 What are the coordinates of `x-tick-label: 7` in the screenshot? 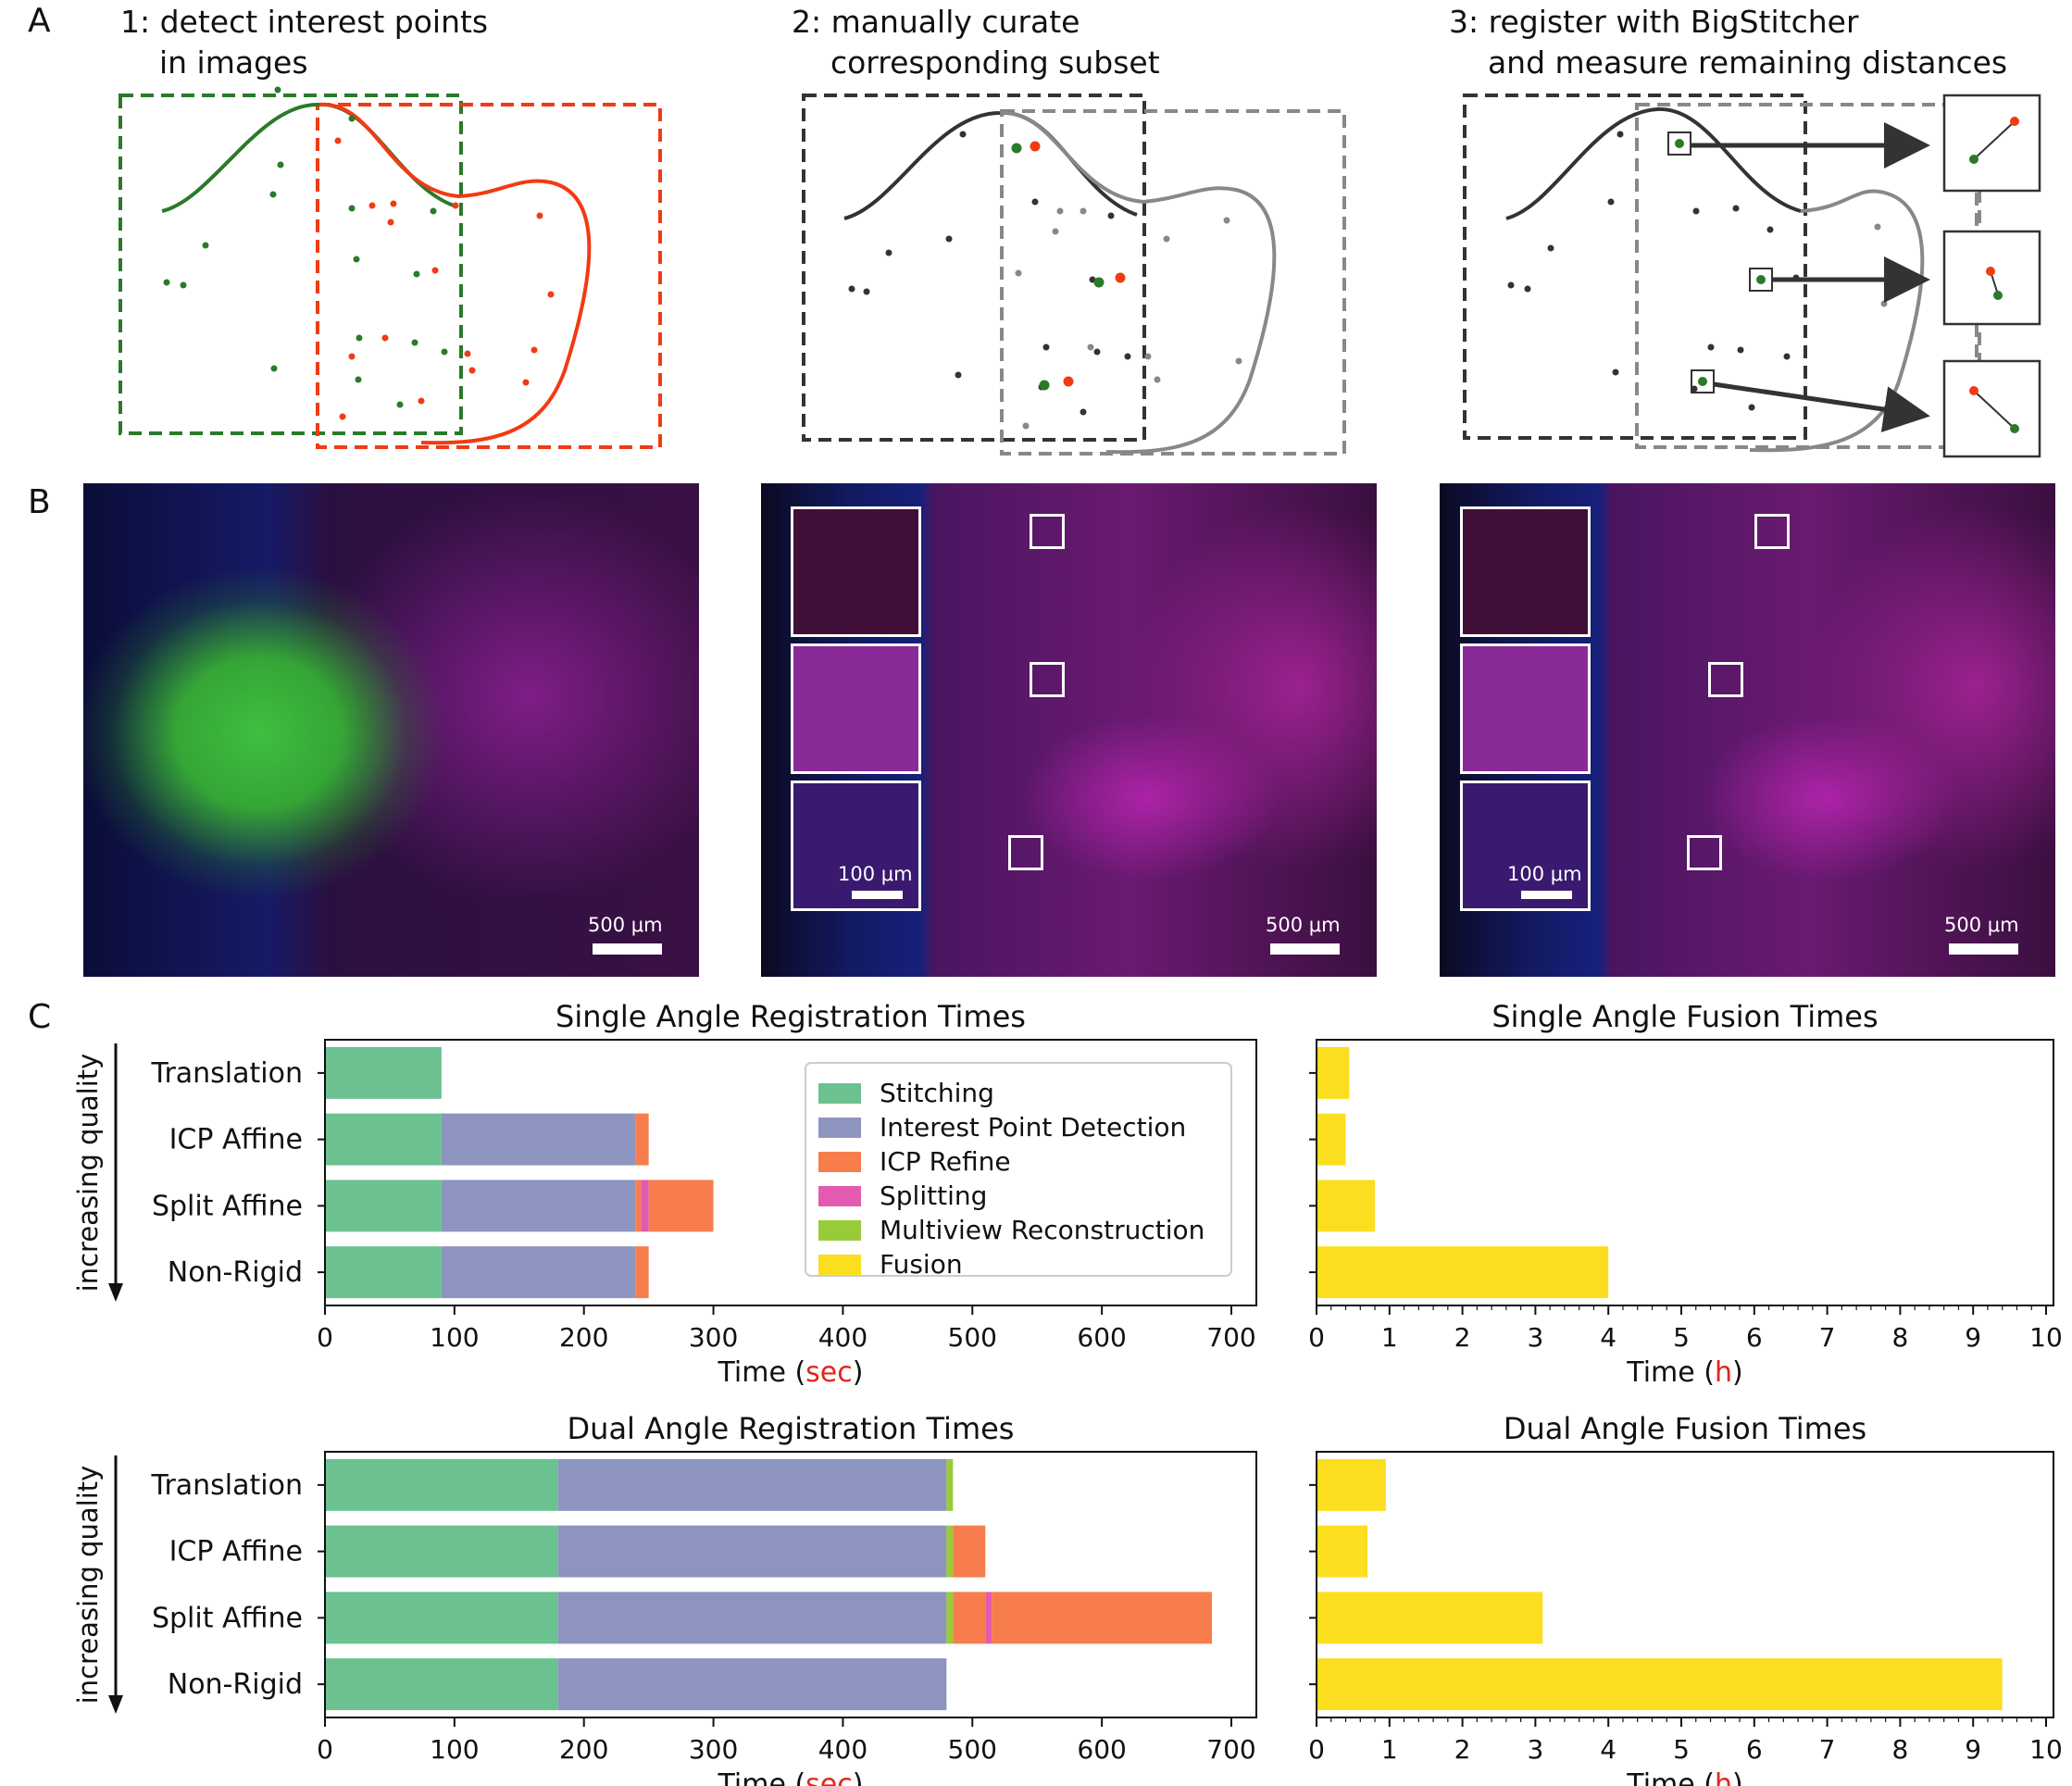 It's located at (1827, 1749).